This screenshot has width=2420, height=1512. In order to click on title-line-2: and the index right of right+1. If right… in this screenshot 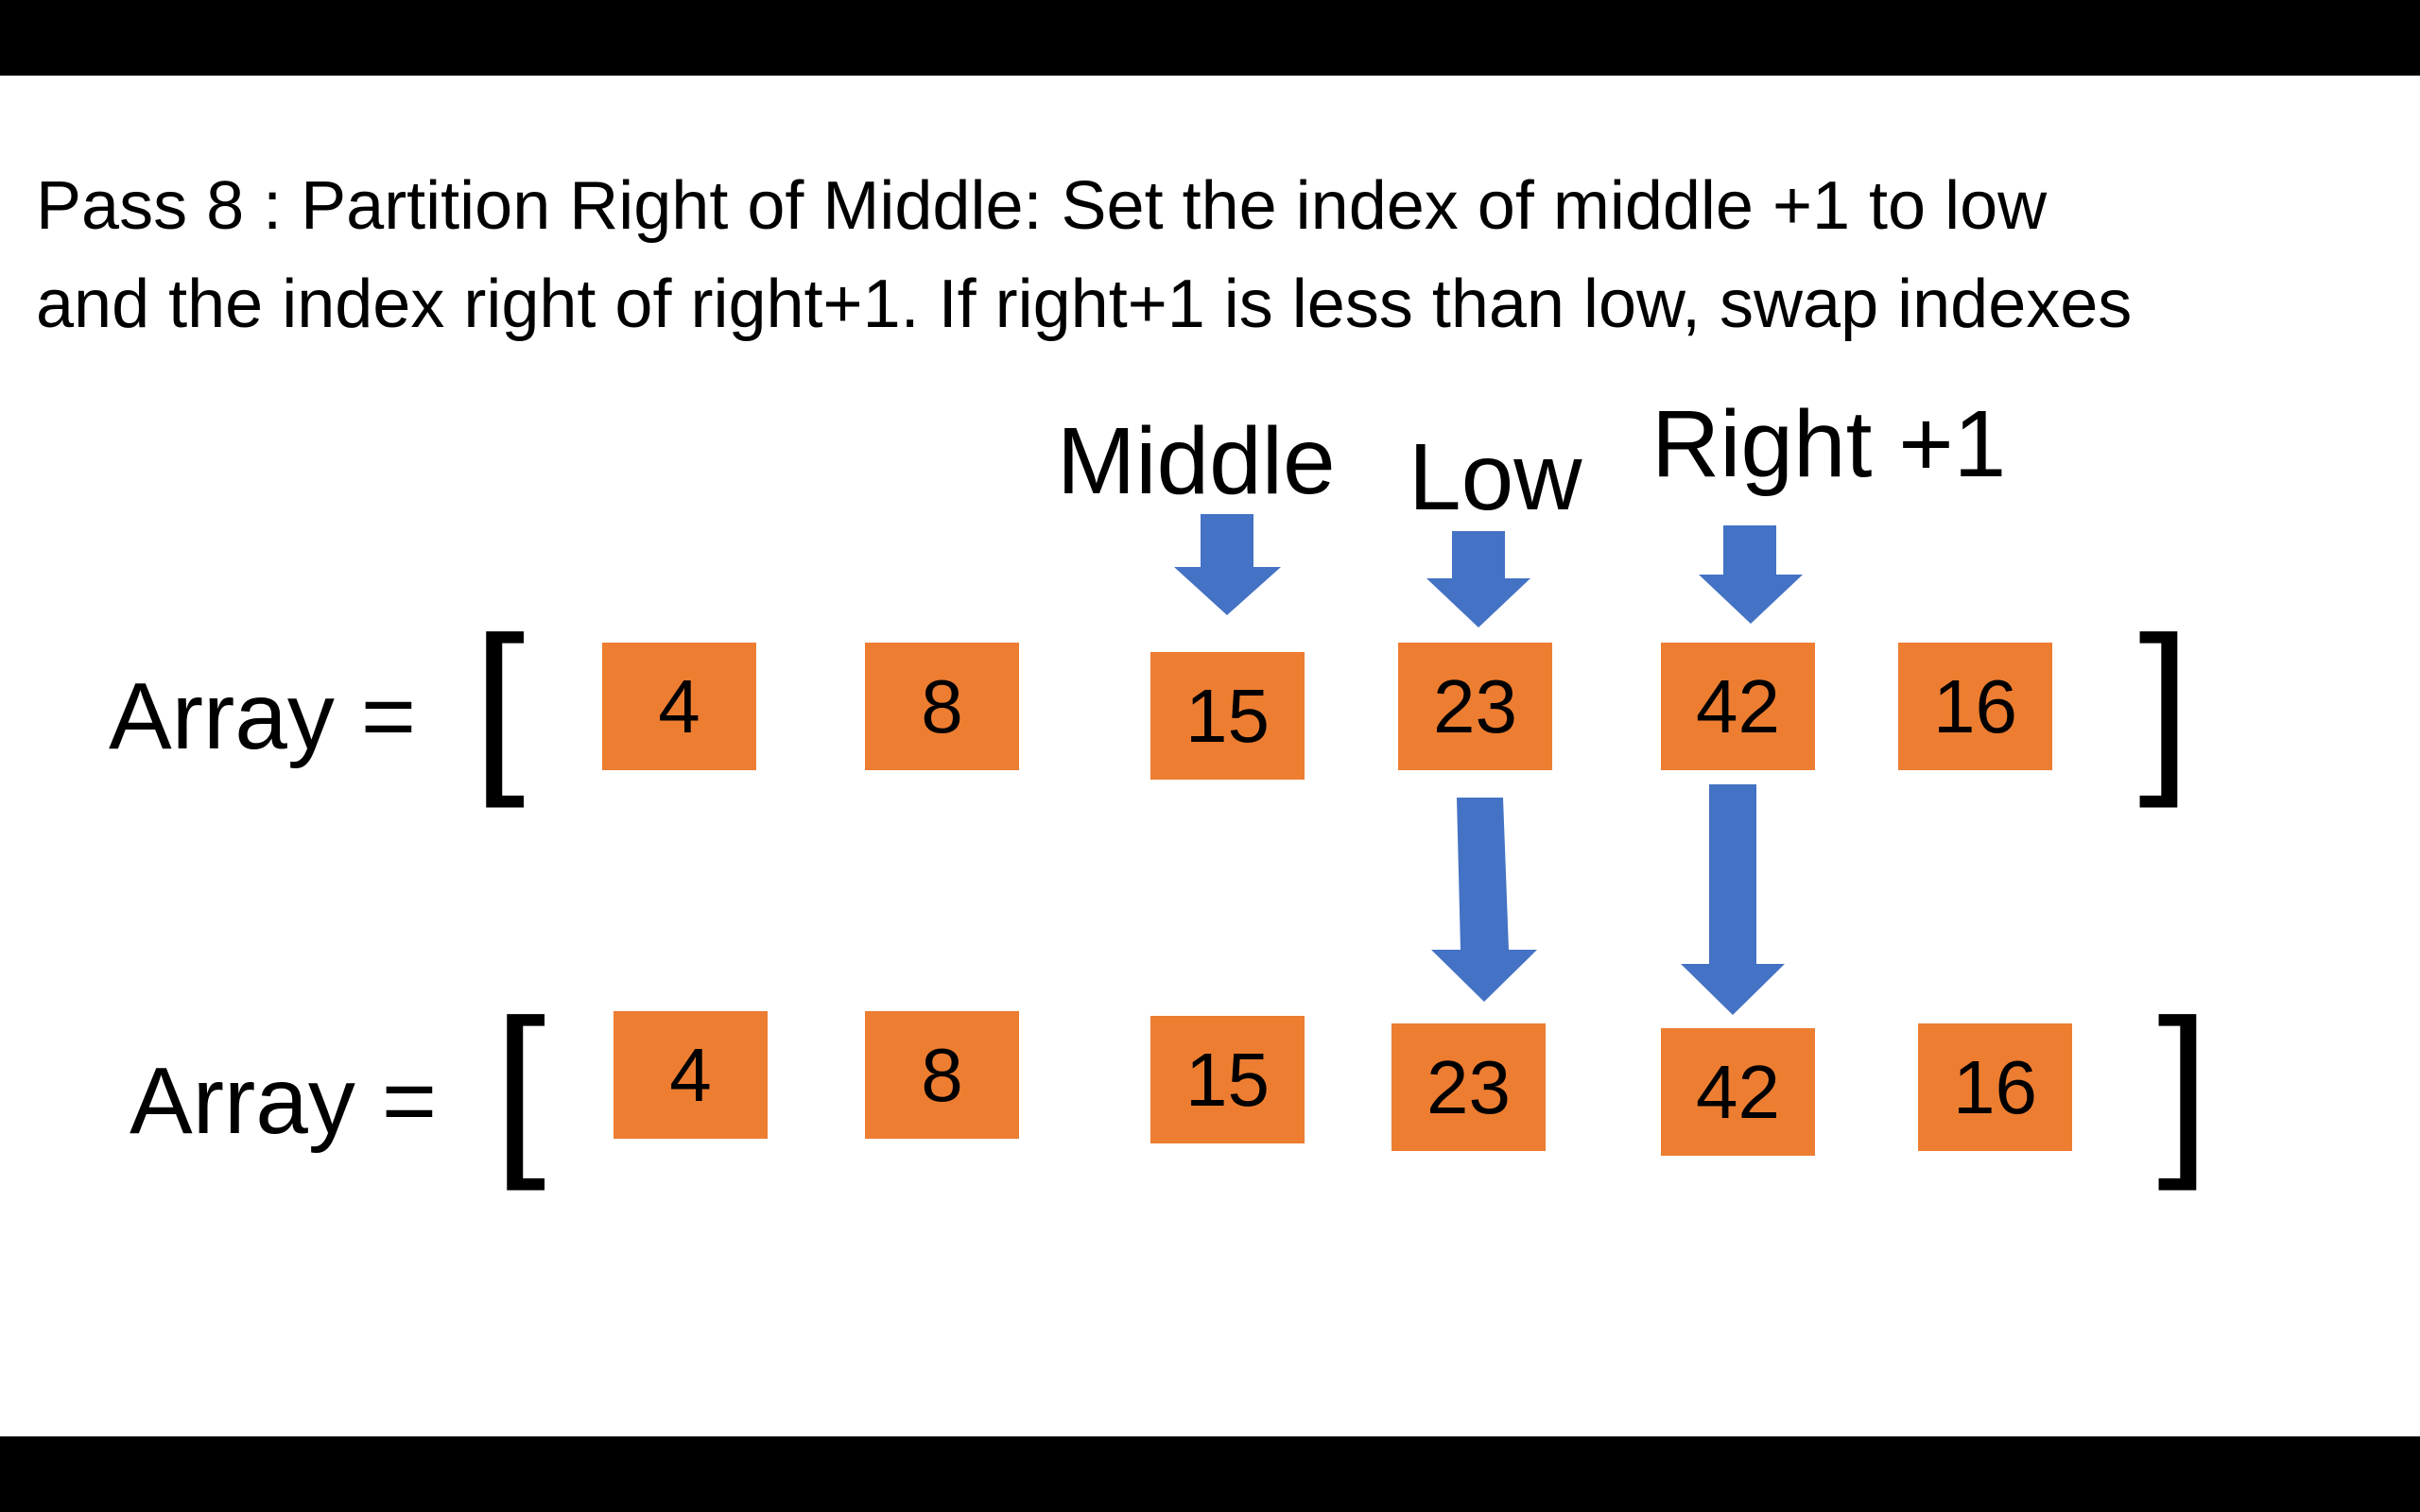, I will do `click(1084, 304)`.